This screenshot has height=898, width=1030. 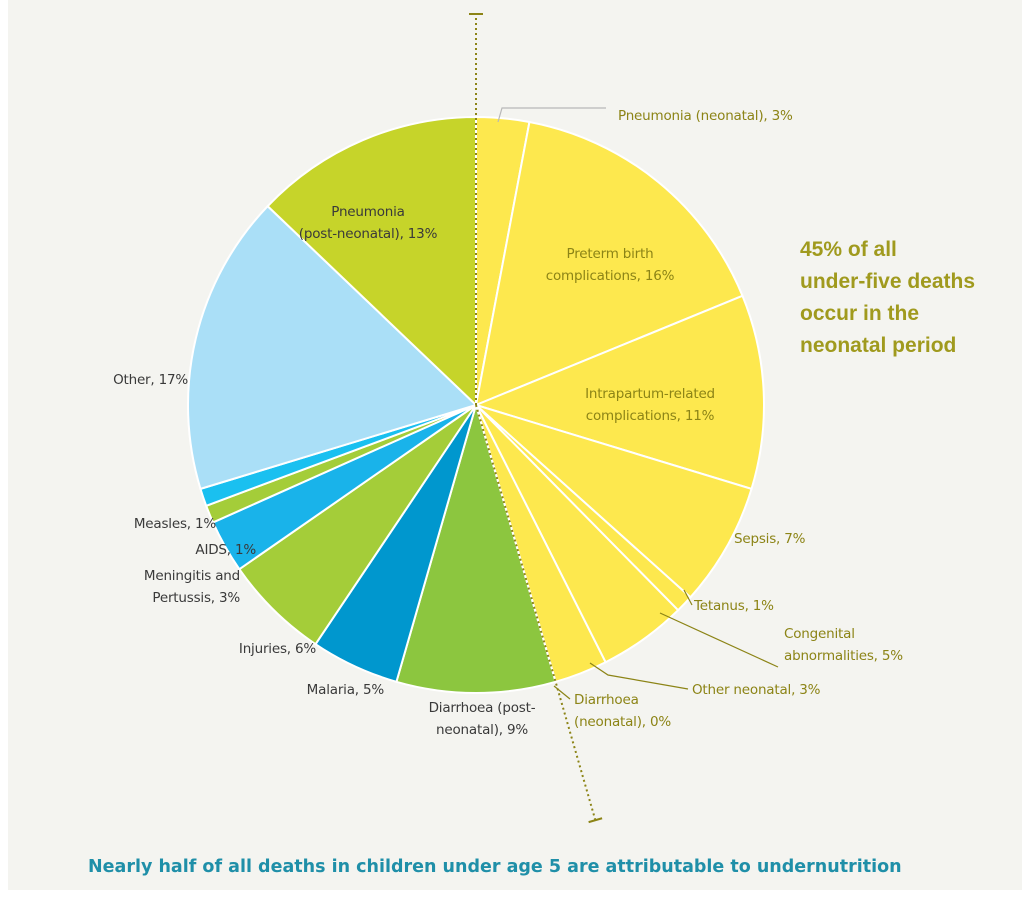 What do you see at coordinates (843, 645) in the screenshot?
I see `slice-label: Congenital abnormalities, 5%` at bounding box center [843, 645].